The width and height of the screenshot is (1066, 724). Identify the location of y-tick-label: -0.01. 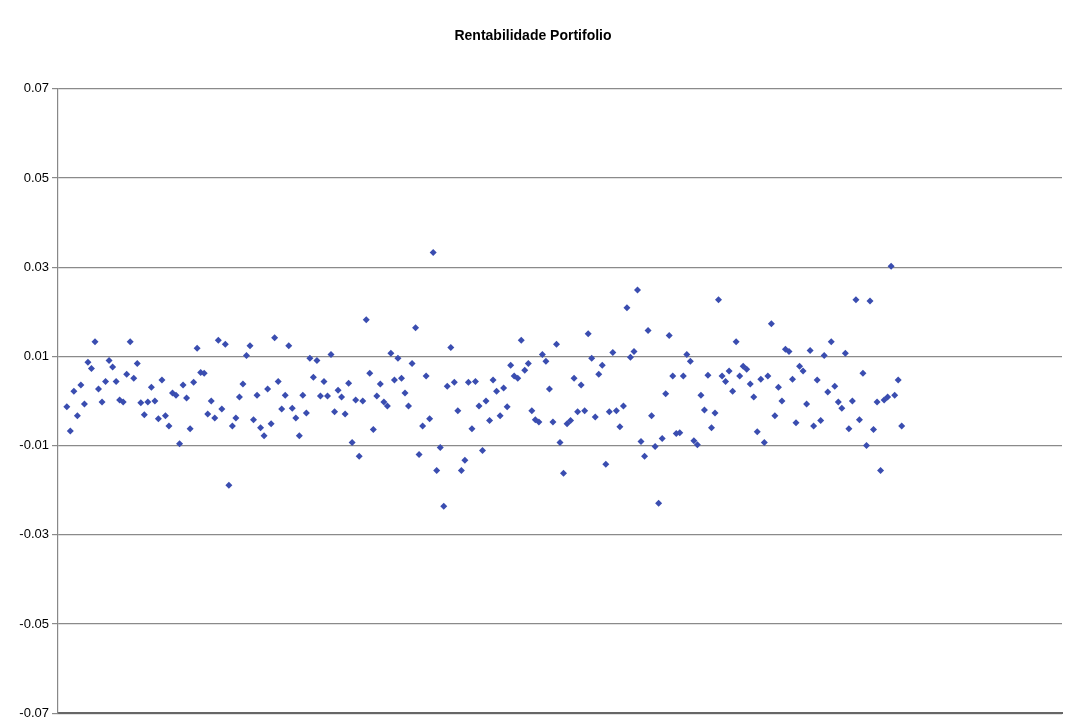
(34, 445).